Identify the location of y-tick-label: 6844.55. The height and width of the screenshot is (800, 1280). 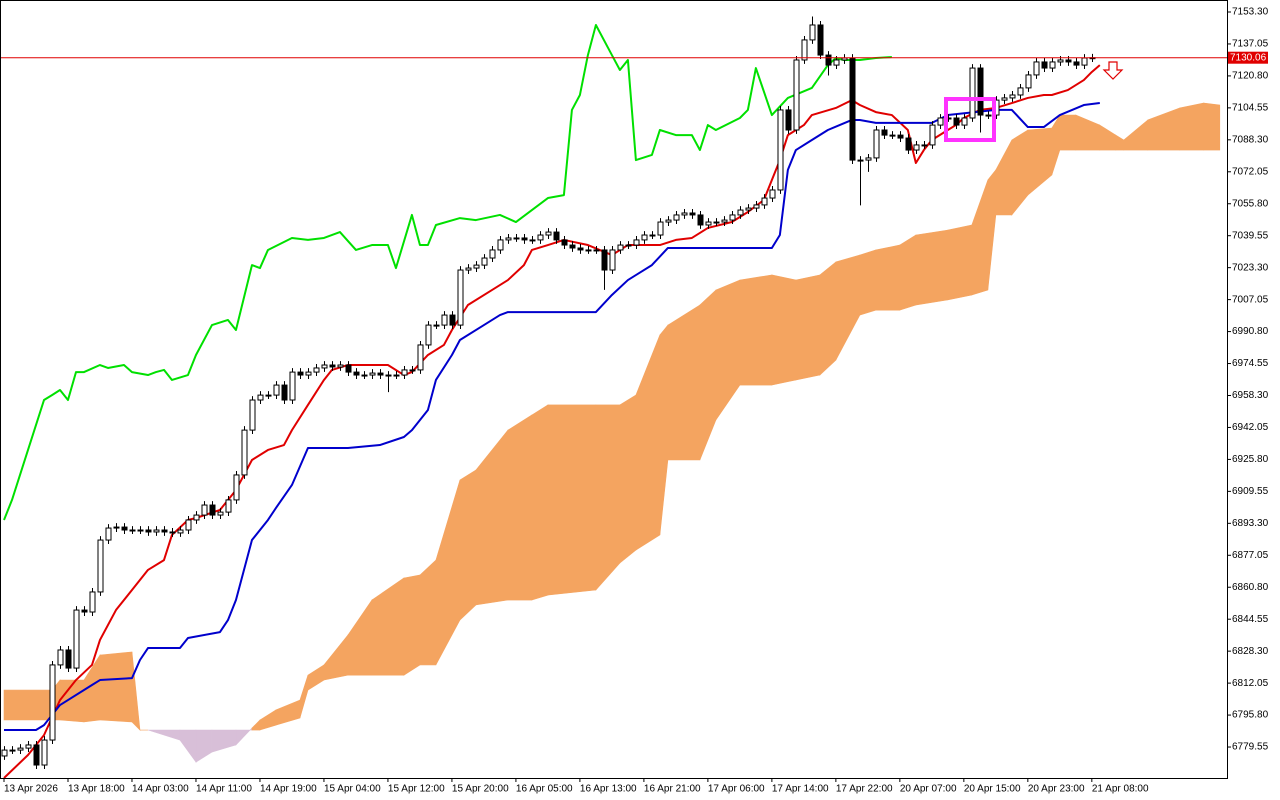
(1250, 619).